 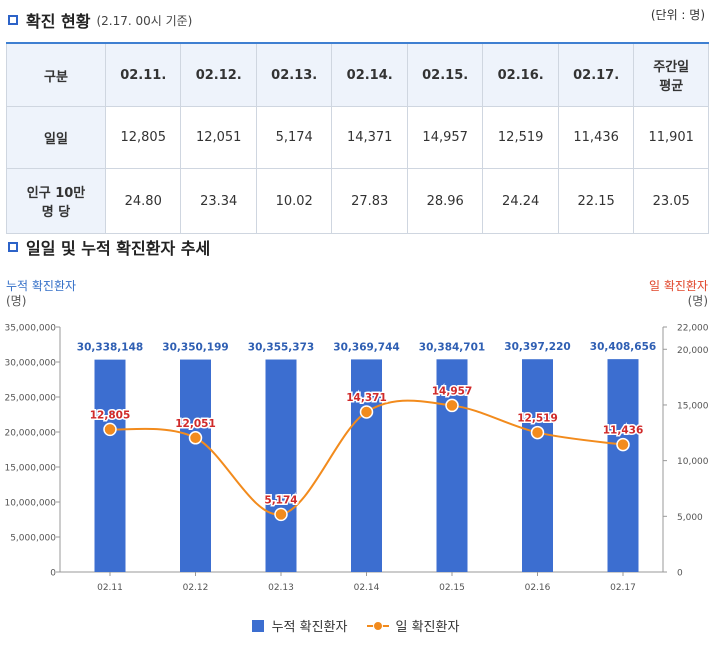 What do you see at coordinates (218, 74) in the screenshot?
I see `table-header-cell: 02.12.` at bounding box center [218, 74].